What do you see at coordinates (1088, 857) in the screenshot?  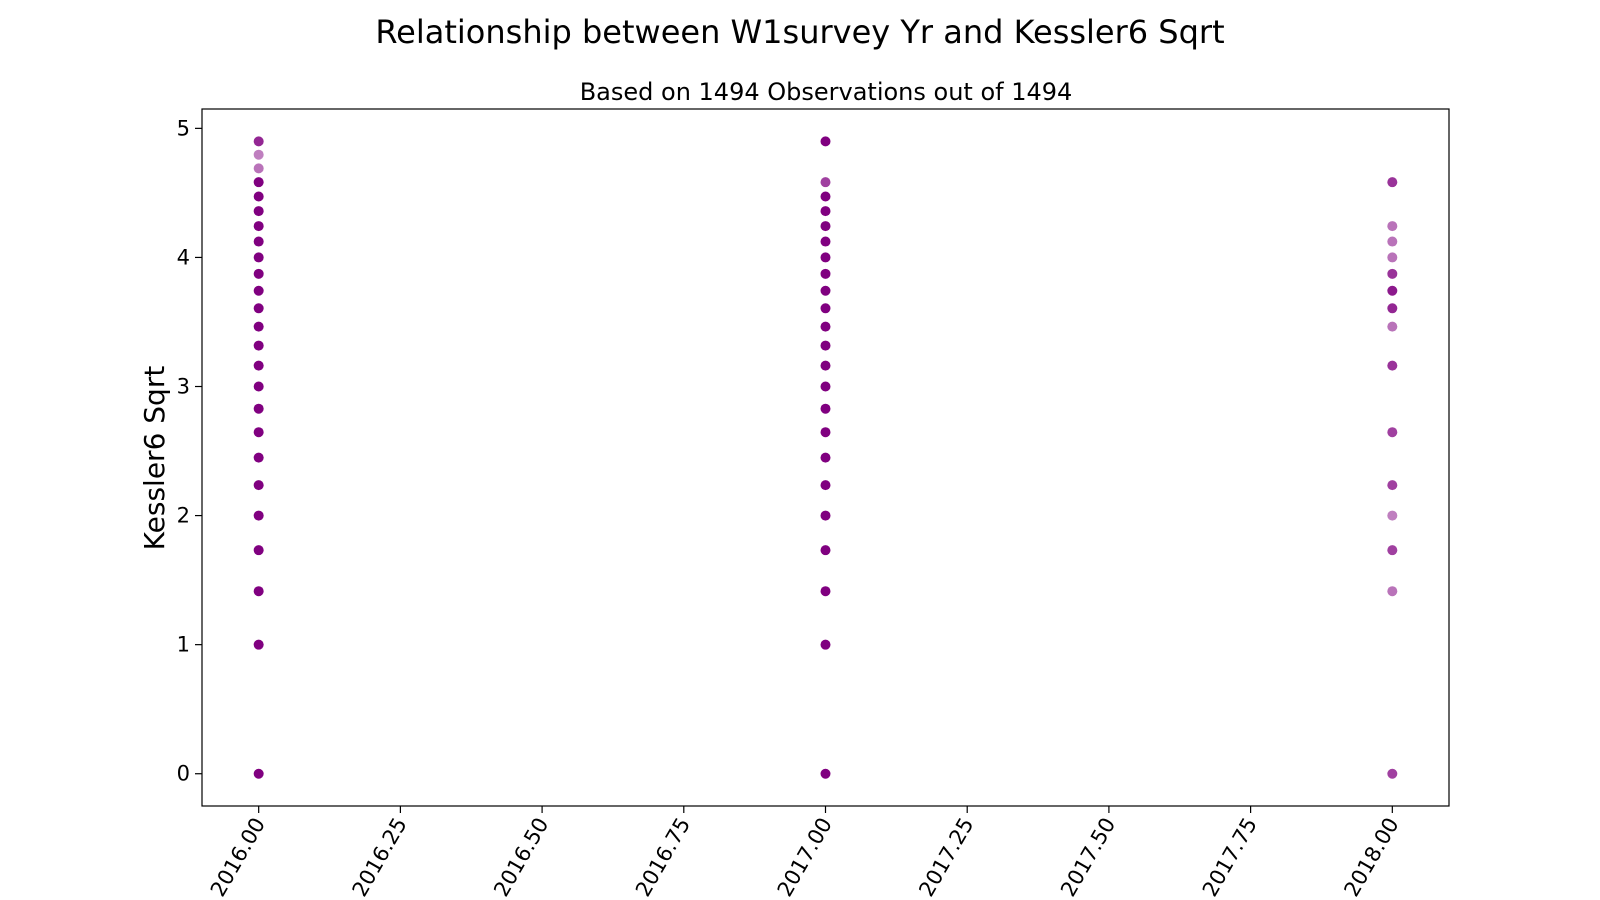 I see `x-tick-label: 2017.50` at bounding box center [1088, 857].